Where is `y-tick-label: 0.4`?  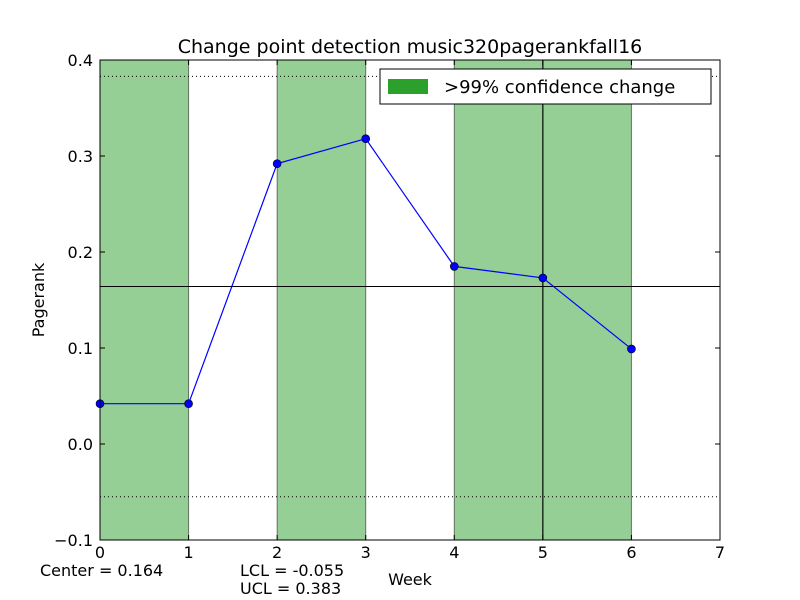
y-tick-label: 0.4 is located at coordinates (80, 60).